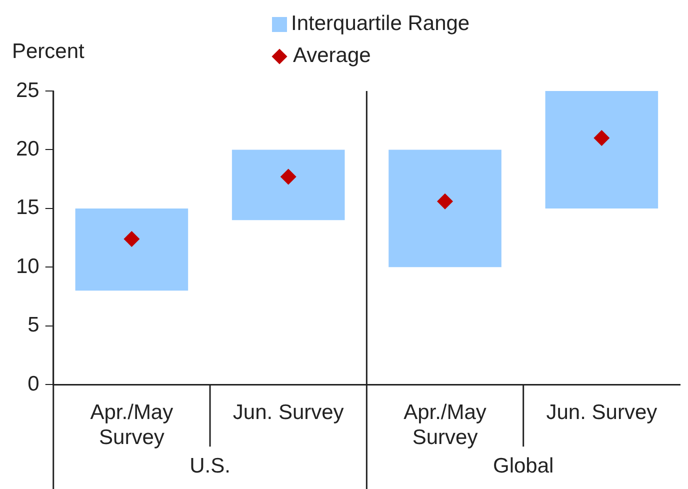 Image resolution: width=688 pixels, height=489 pixels. Describe the element at coordinates (28, 90) in the screenshot. I see `y-tick-label: 25` at that location.